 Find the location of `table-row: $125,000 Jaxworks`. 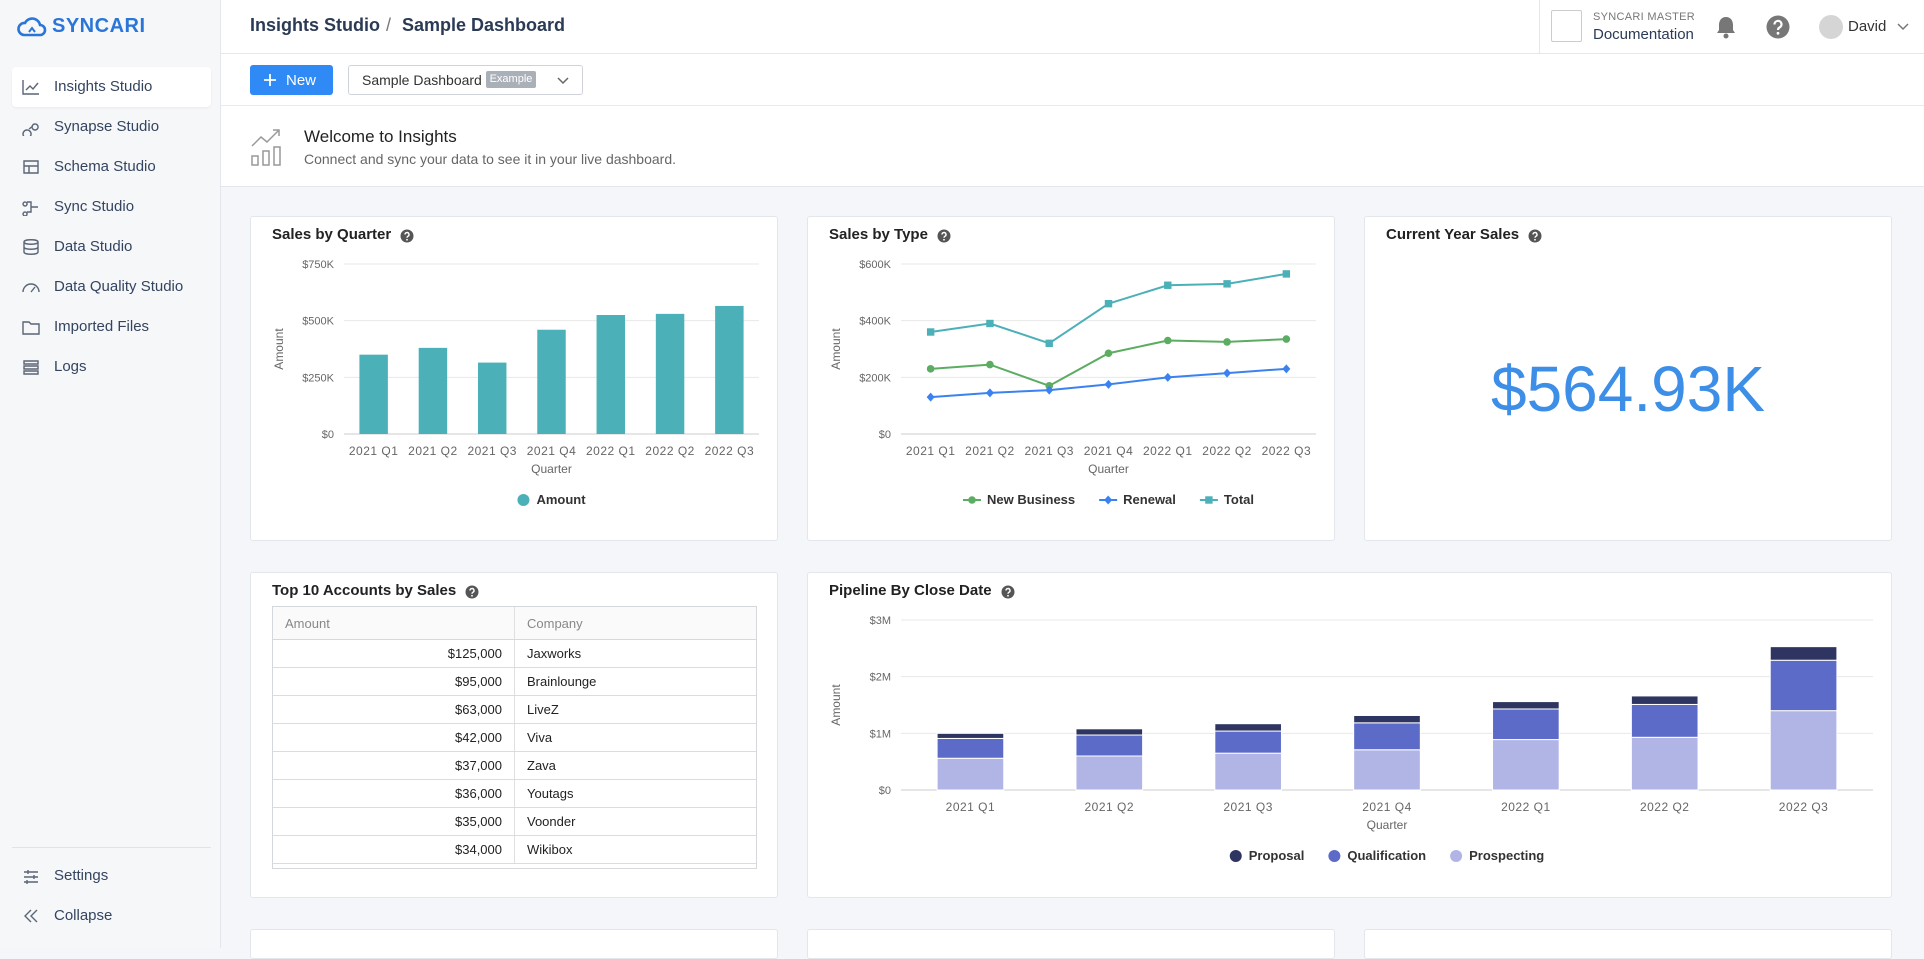

table-row: $125,000 Jaxworks is located at coordinates (514, 653).